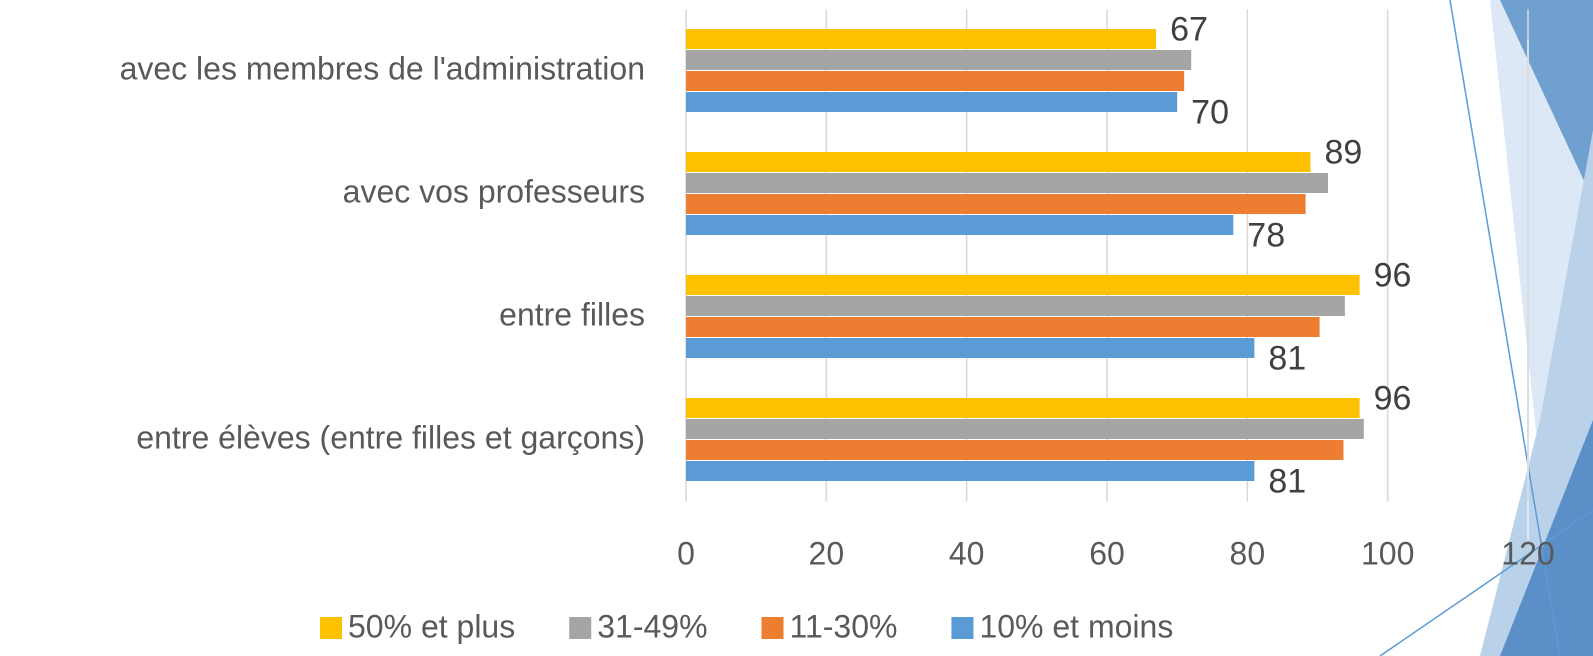 Image resolution: width=1593 pixels, height=656 pixels. What do you see at coordinates (844, 626) in the screenshot?
I see `legend-label: 11-30%` at bounding box center [844, 626].